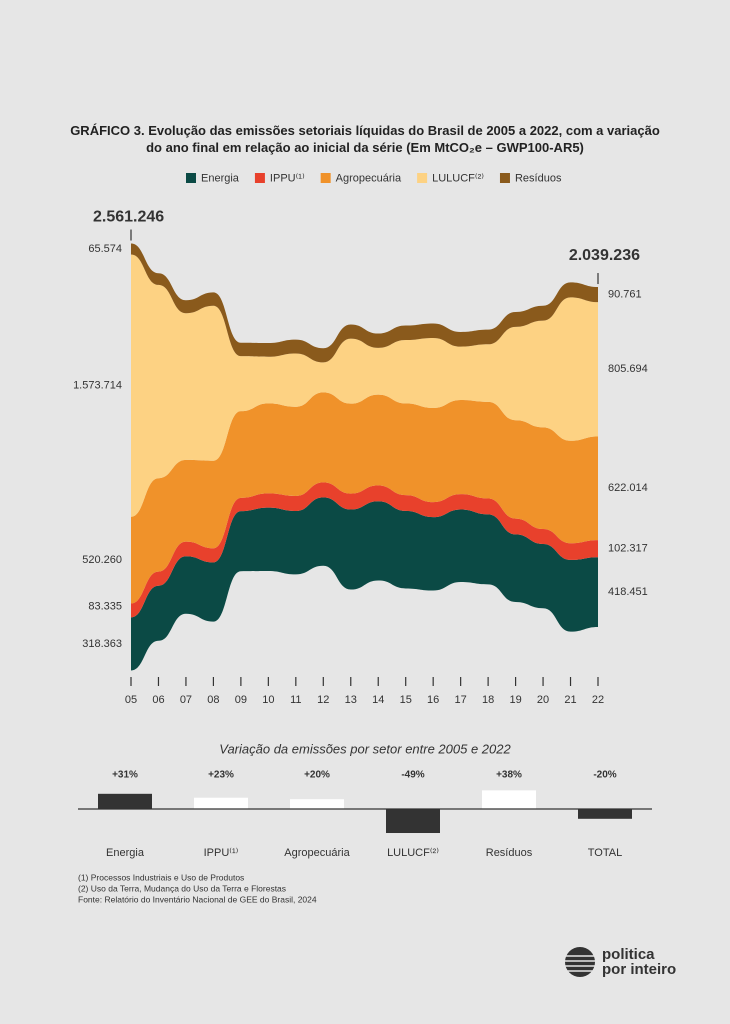  Describe the element at coordinates (458, 178) in the screenshot. I see `legend-label: LULUCF⁽²⁾` at that location.